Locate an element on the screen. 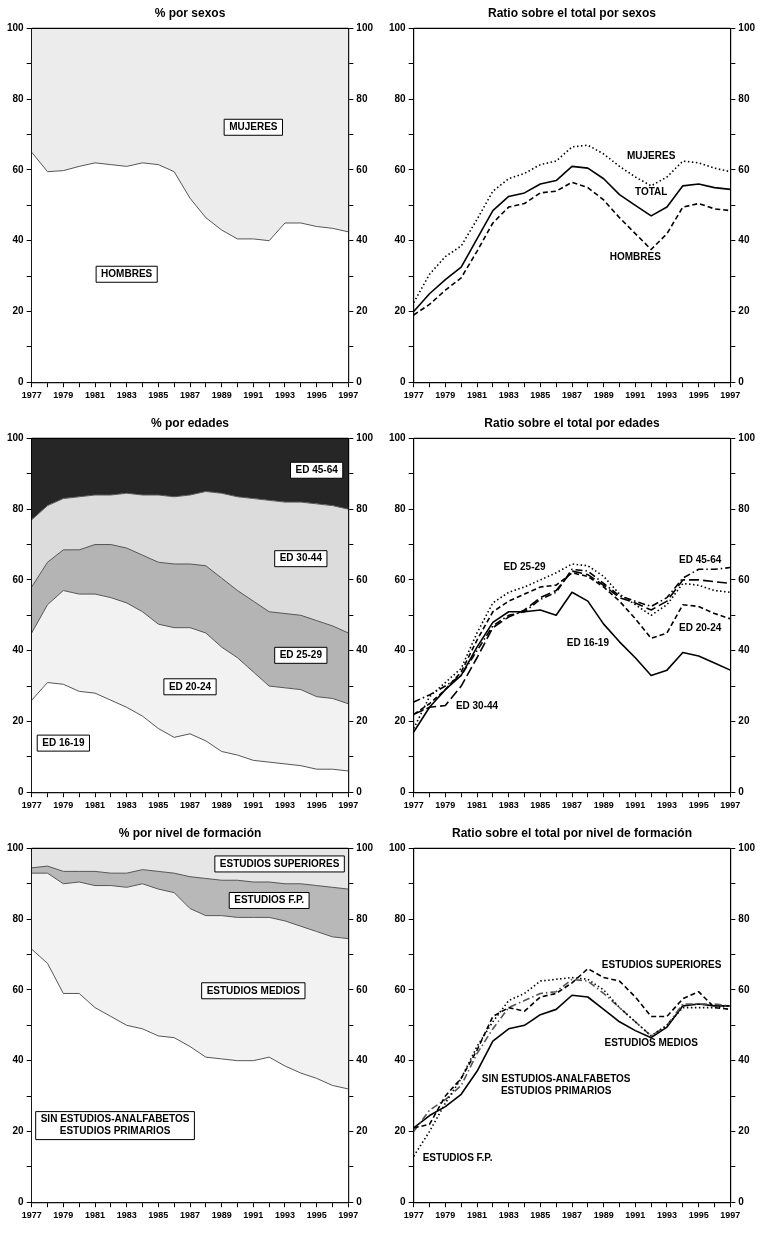  chart-title: % por edades is located at coordinates (190, 422).